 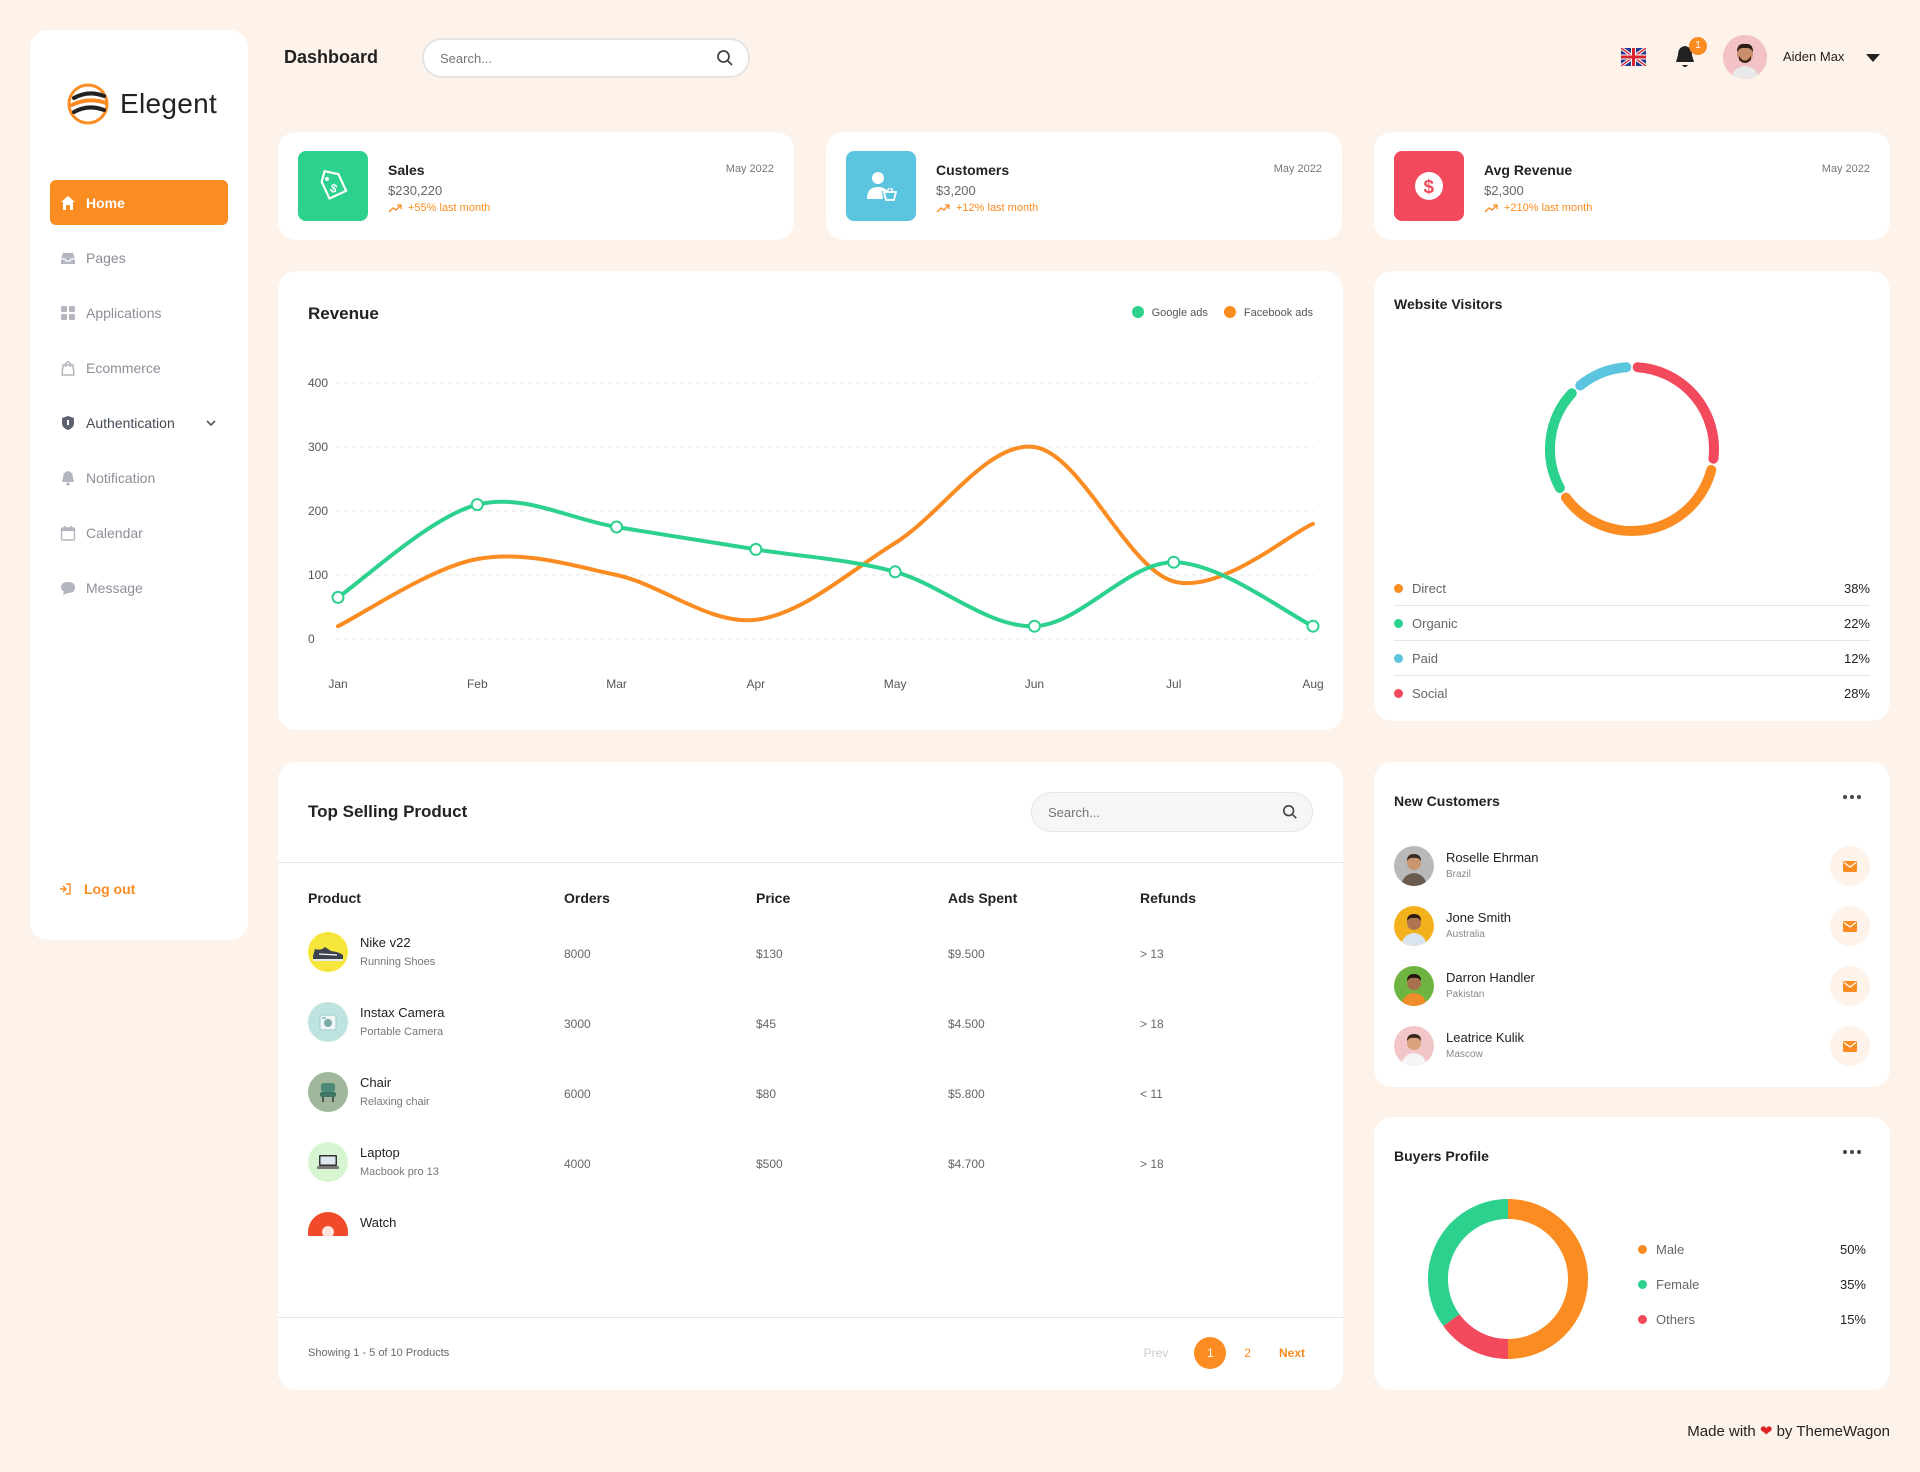 What do you see at coordinates (1632, 1049) in the screenshot?
I see `customer-item: Leatrice Kulik Mascow` at bounding box center [1632, 1049].